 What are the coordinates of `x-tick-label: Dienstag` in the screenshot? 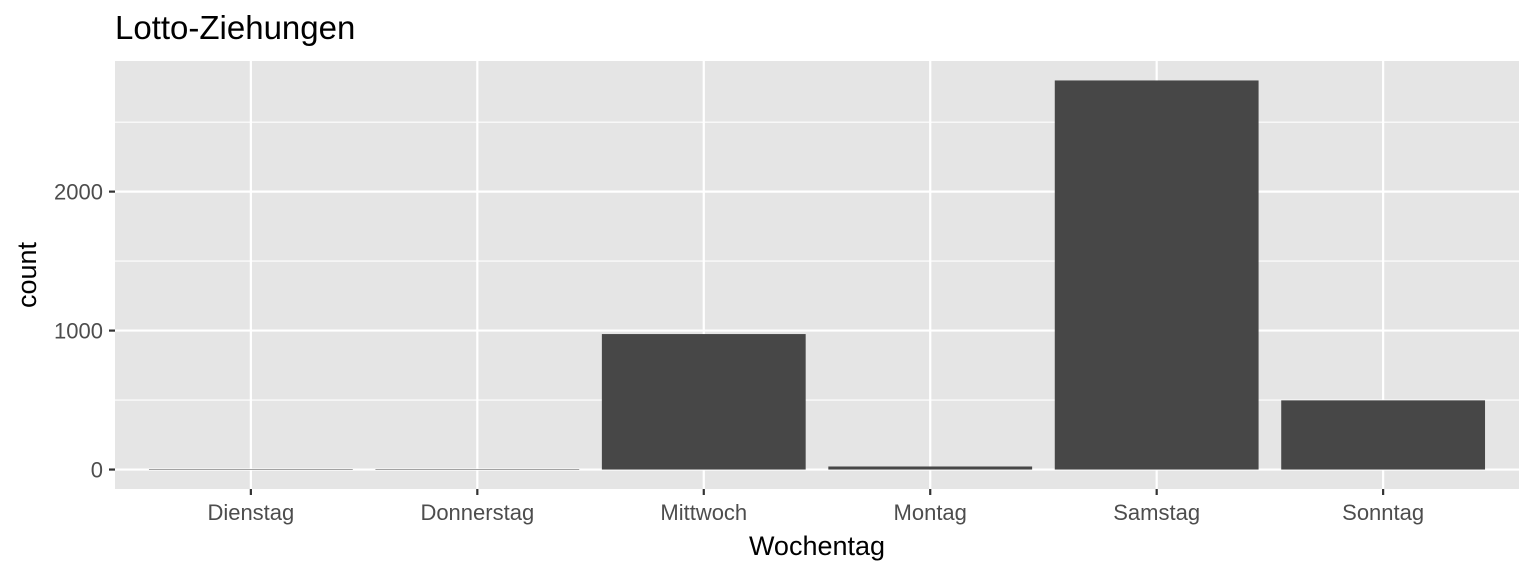 It's located at (250, 512).